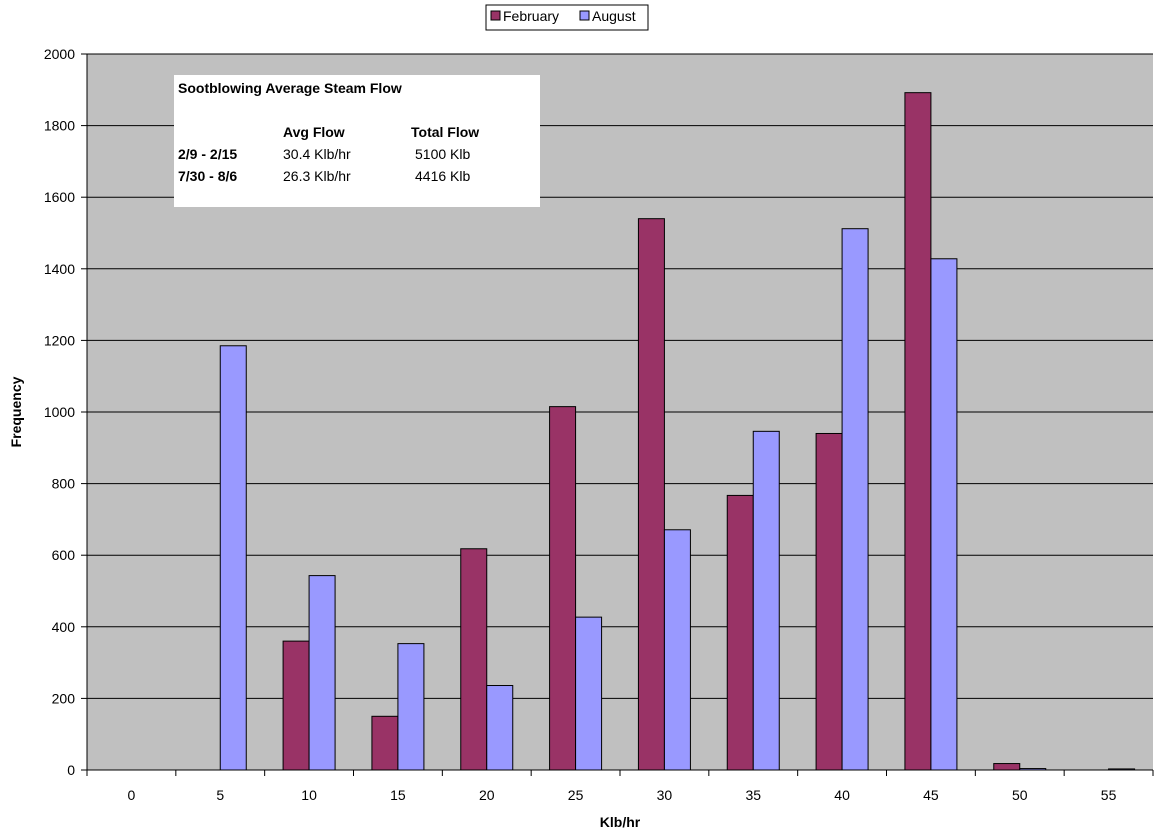 This screenshot has width=1155, height=835. What do you see at coordinates (64, 698) in the screenshot?
I see `y-tick-label: 200` at bounding box center [64, 698].